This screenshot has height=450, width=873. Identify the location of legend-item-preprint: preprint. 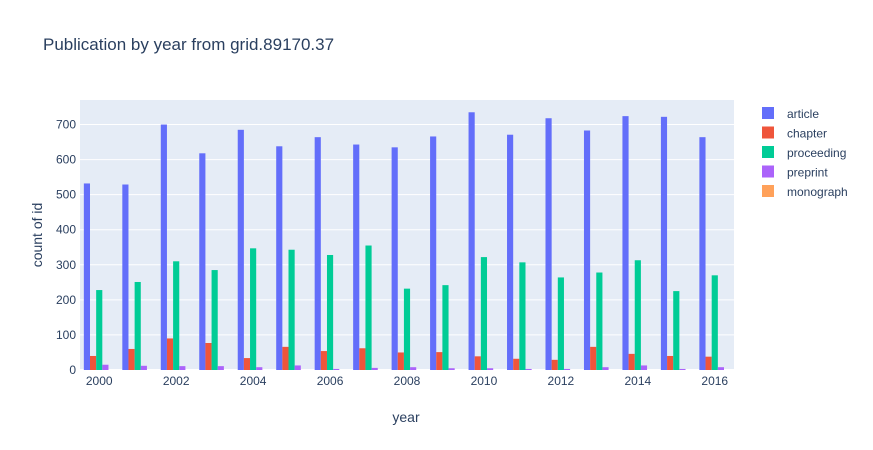
(795, 173).